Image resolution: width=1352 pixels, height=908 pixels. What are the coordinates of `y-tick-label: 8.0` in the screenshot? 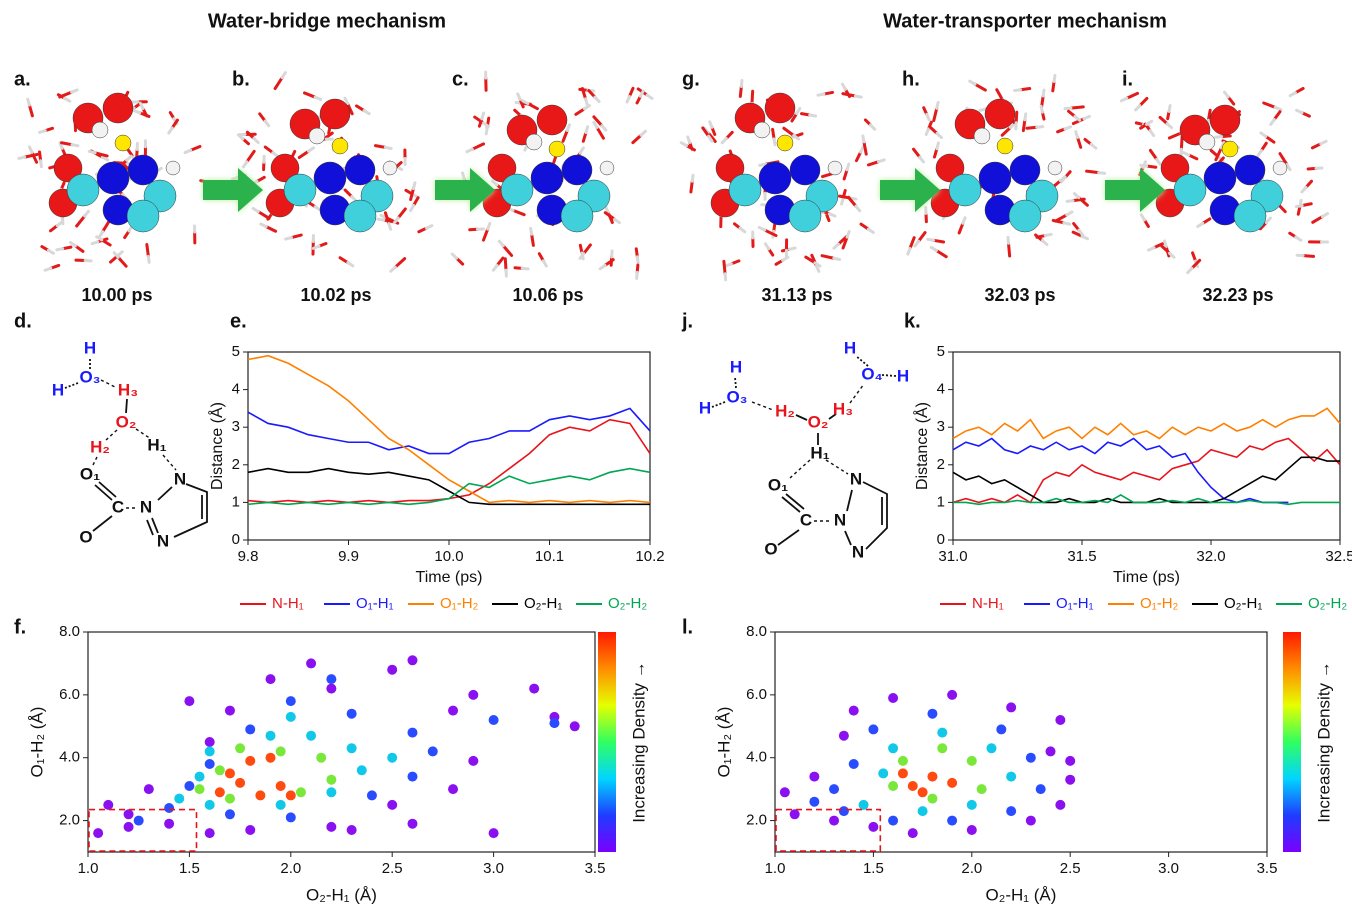 It's located at (756, 631).